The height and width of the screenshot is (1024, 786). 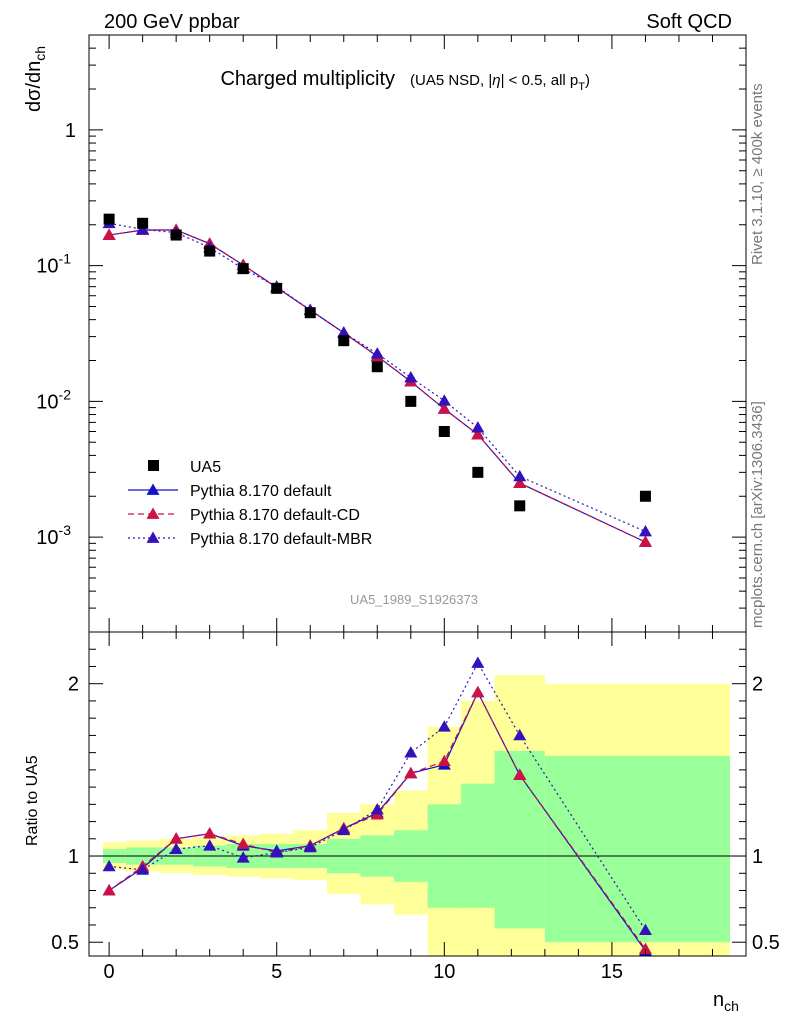 What do you see at coordinates (414, 599) in the screenshot?
I see `analysis-watermark: UA5_1989_S1926373` at bounding box center [414, 599].